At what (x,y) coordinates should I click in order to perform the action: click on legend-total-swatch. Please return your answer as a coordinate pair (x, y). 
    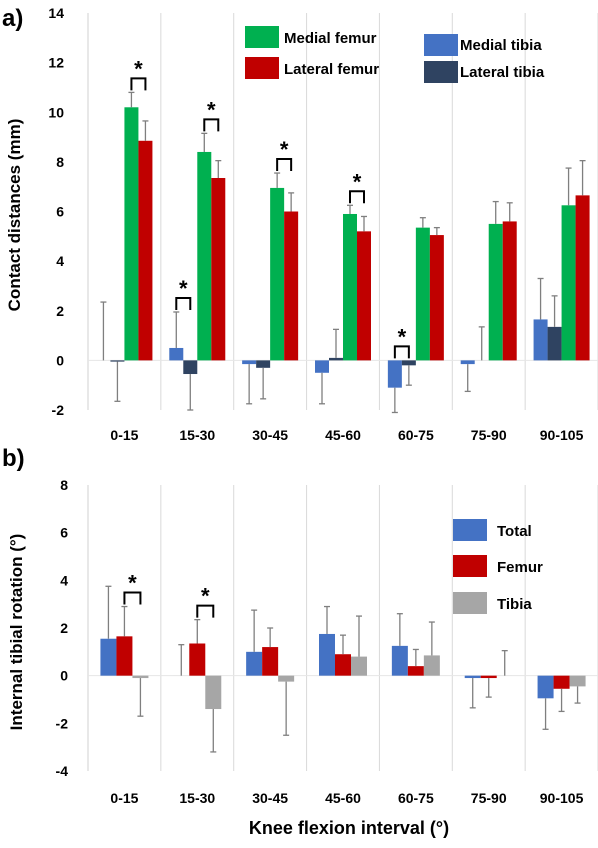
    Looking at the image, I should click on (470, 530).